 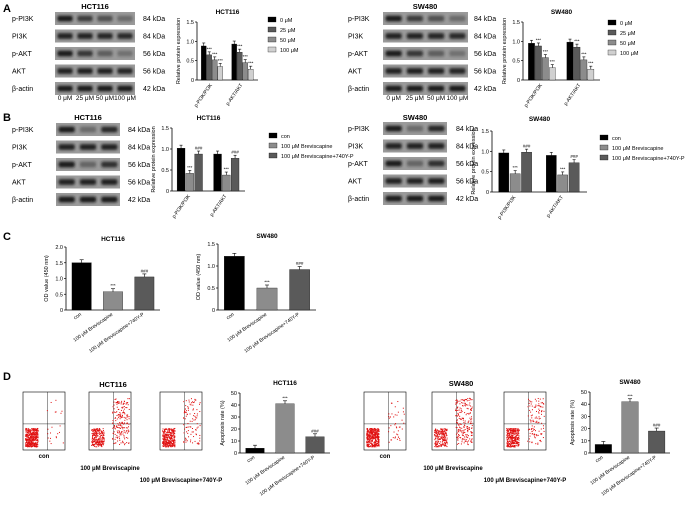 What do you see at coordinates (648, 159) in the screenshot?
I see `legend-label: 100 μM Breviscapine+740Y-P` at bounding box center [648, 159].